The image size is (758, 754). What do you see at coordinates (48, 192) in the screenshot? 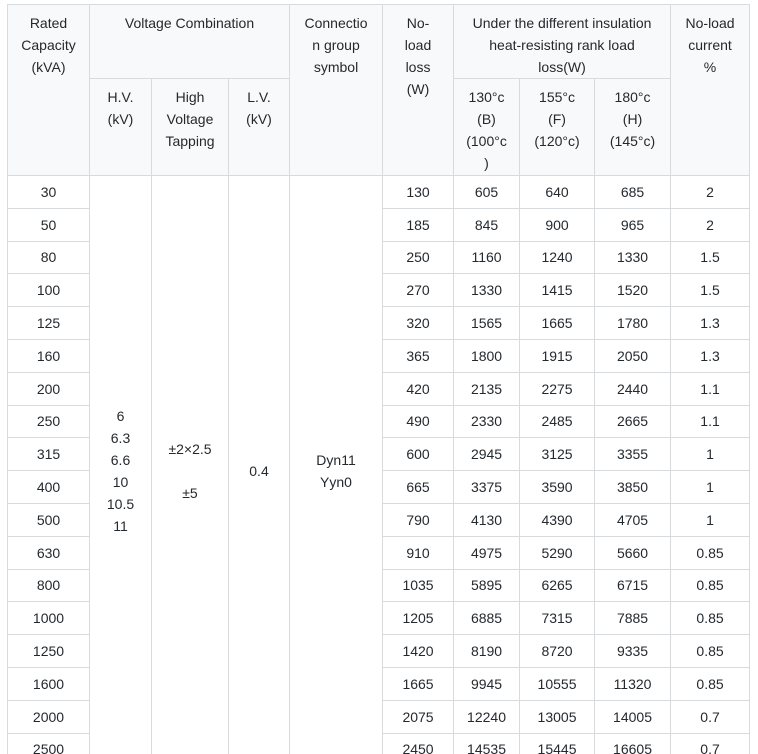
I see `capacity-cell: 30` at bounding box center [48, 192].